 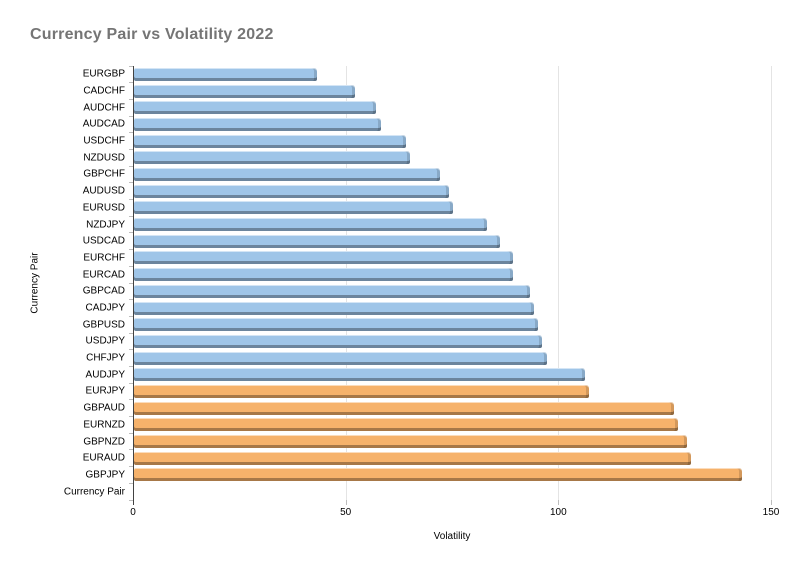 What do you see at coordinates (427, 458) in the screenshot?
I see `bar-row: EURAUD` at bounding box center [427, 458].